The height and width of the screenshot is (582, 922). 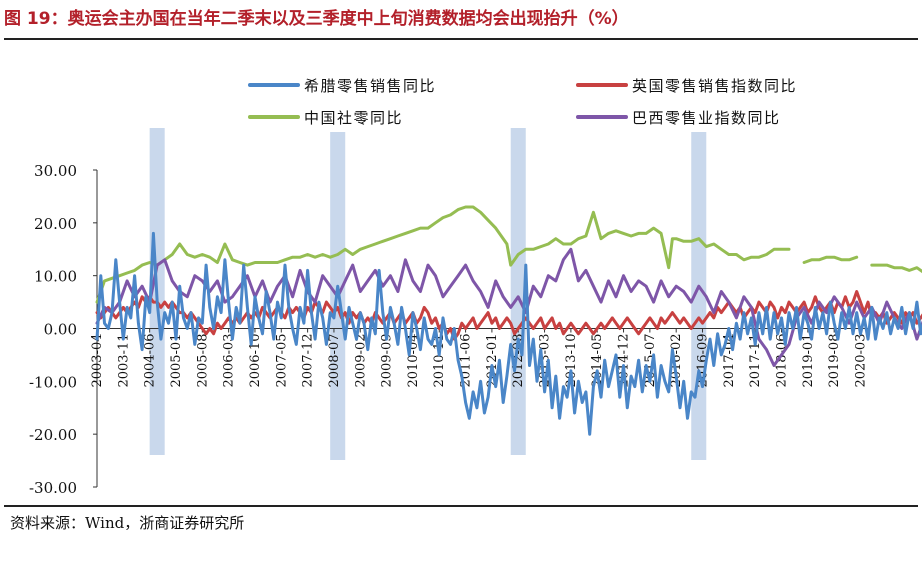 I want to click on legend-label: 希腊零售销售同比, so click(x=370, y=86).